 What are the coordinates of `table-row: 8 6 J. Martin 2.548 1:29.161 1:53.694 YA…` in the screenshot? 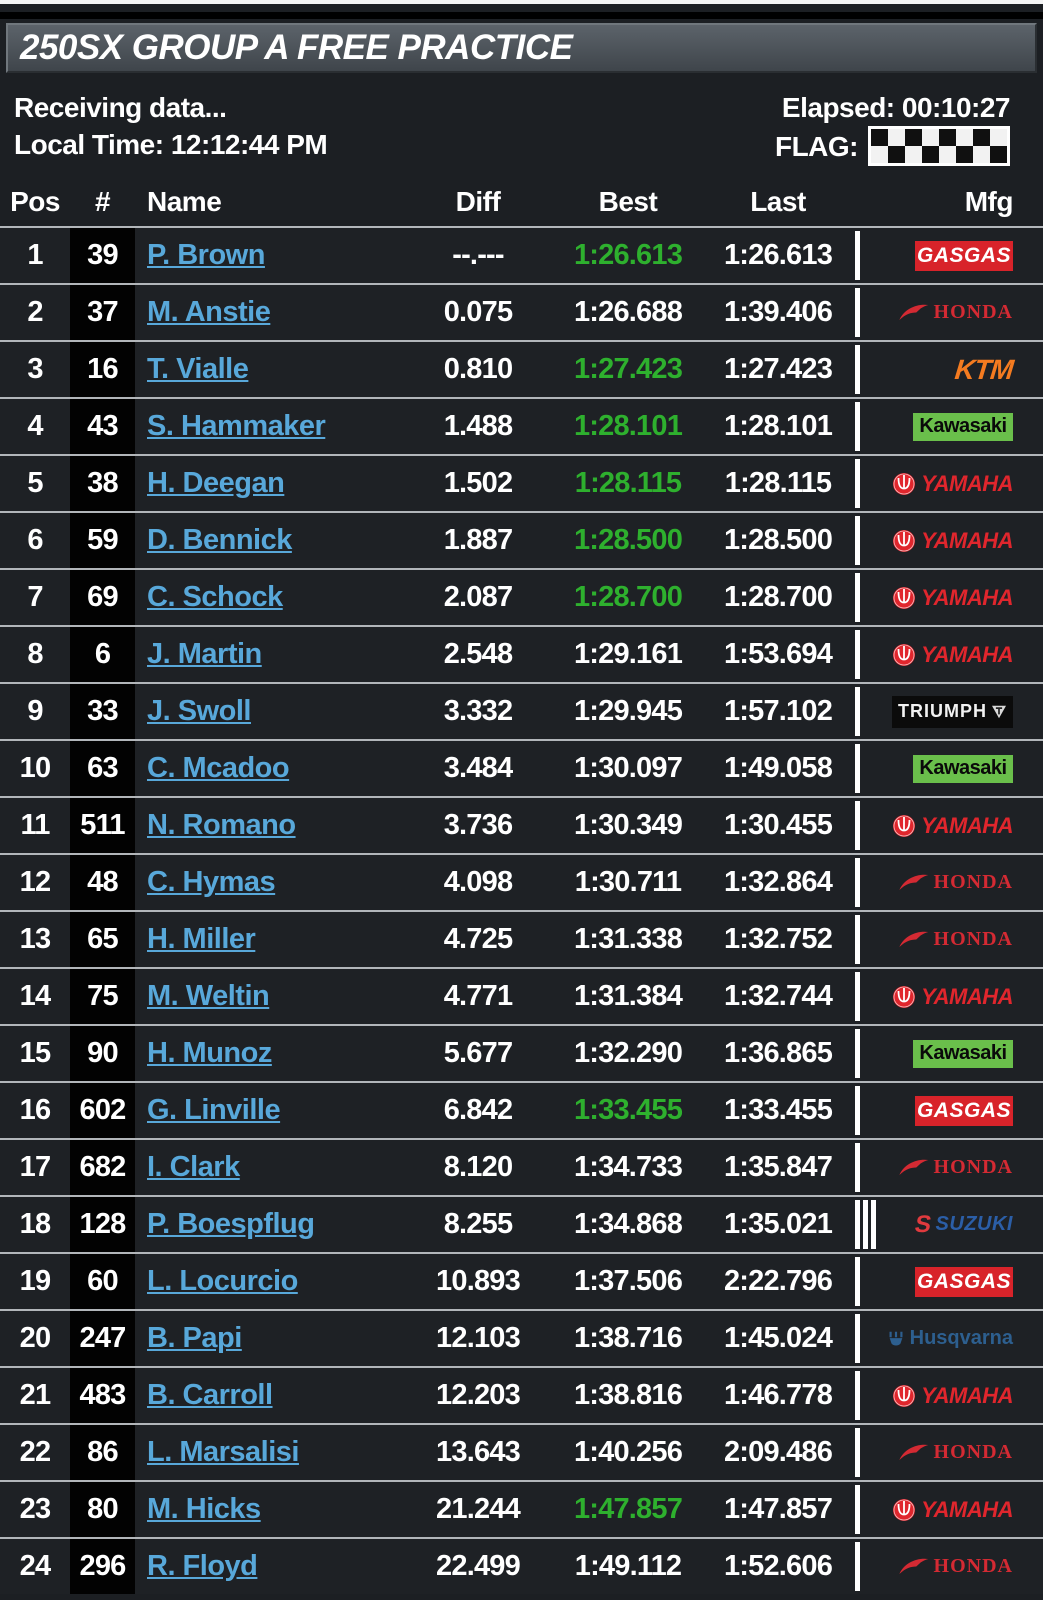 It's located at (521, 653).